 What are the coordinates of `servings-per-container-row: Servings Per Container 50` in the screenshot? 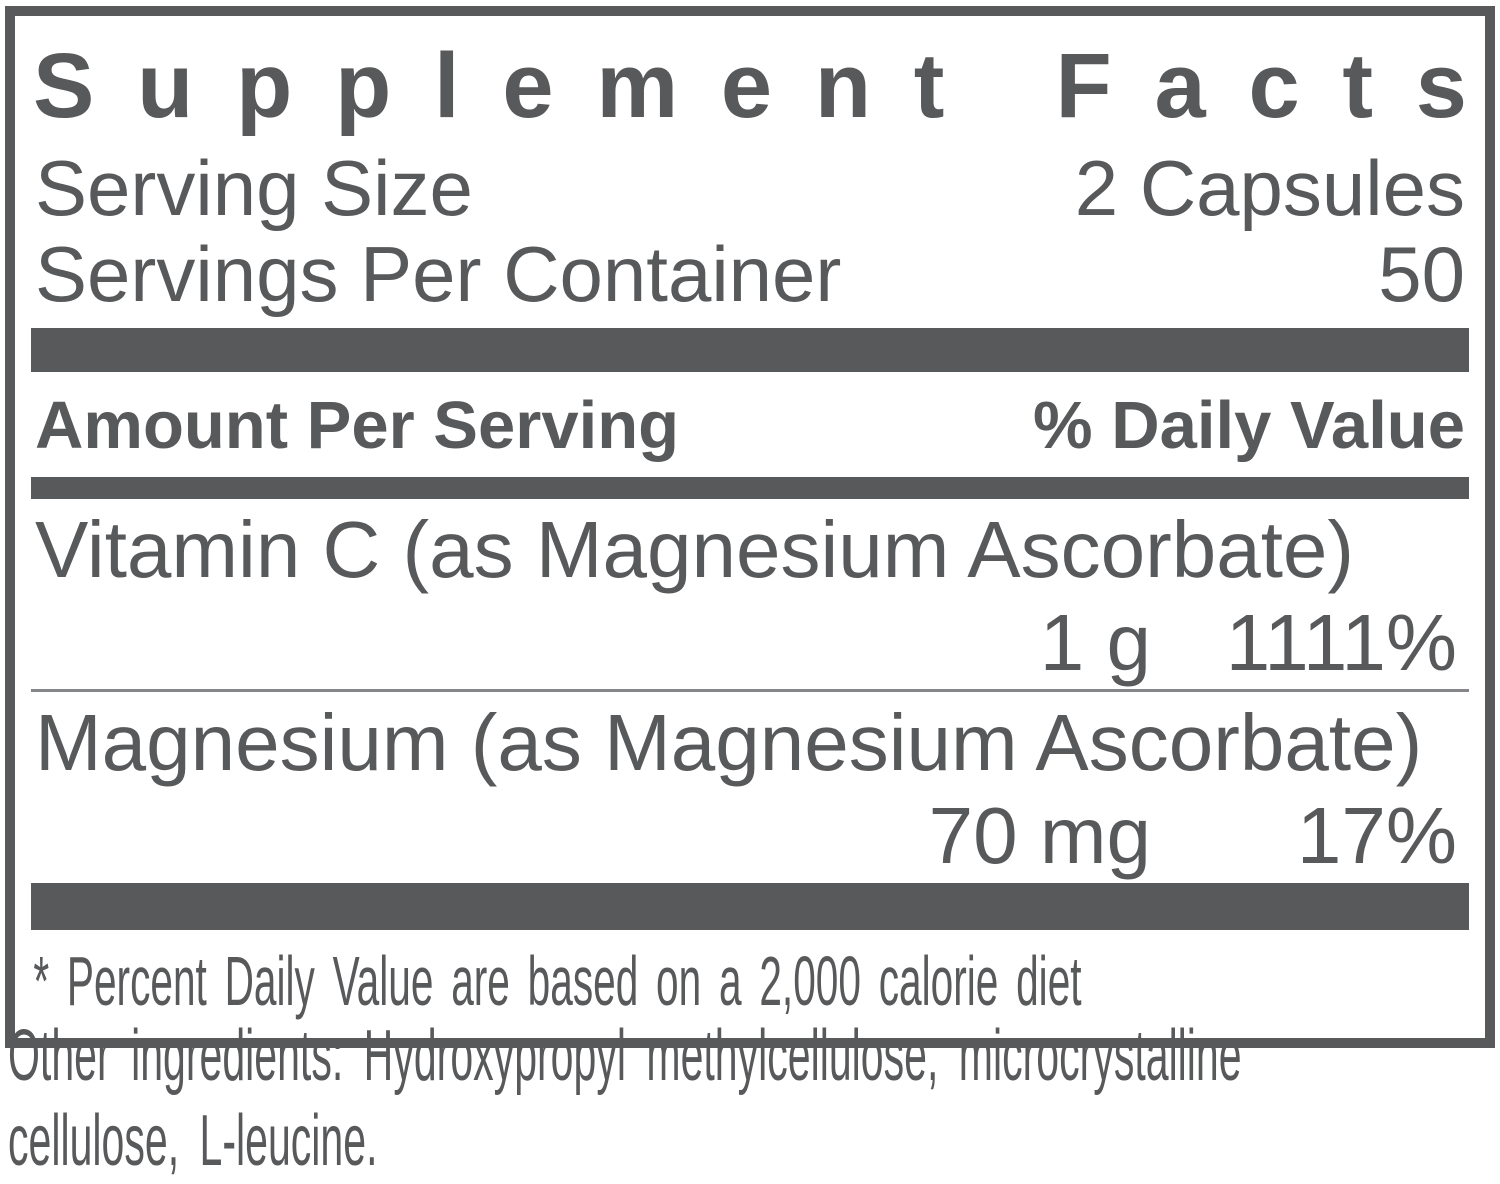 It's located at (750, 273).